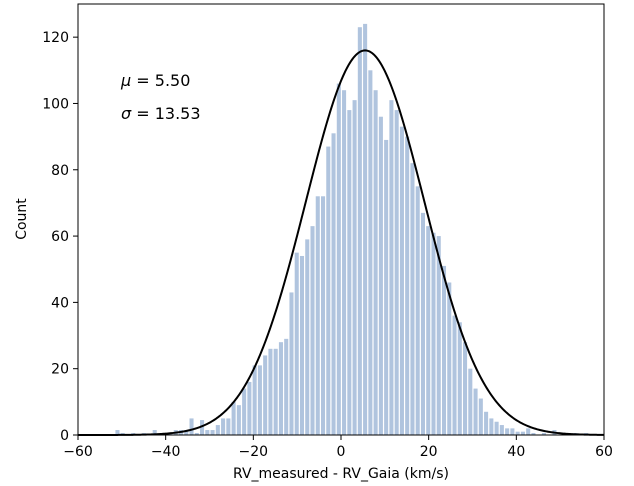 This screenshot has width=634, height=486. Describe the element at coordinates (165, 113) in the screenshot. I see `sigma-value: = 13.53` at that location.